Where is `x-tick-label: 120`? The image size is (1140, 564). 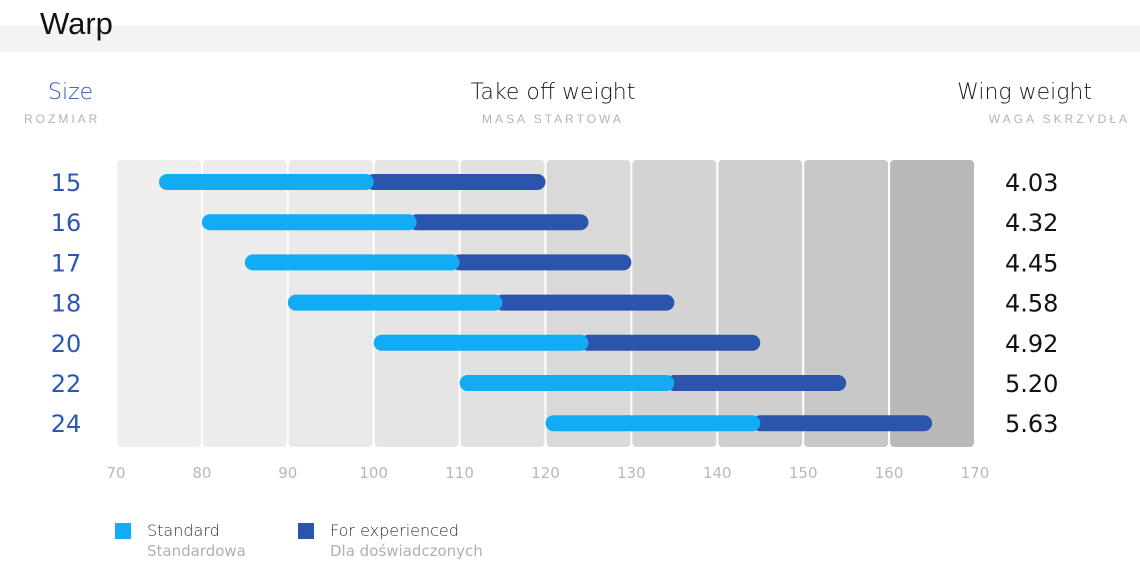 x-tick-label: 120 is located at coordinates (545, 473).